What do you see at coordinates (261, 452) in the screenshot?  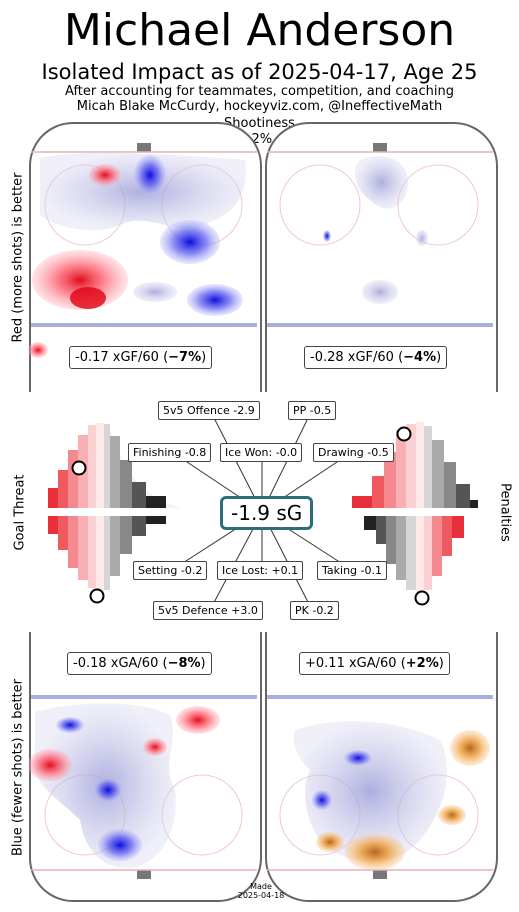 I see `component-ice-won: Ice Won: -0.0` at bounding box center [261, 452].